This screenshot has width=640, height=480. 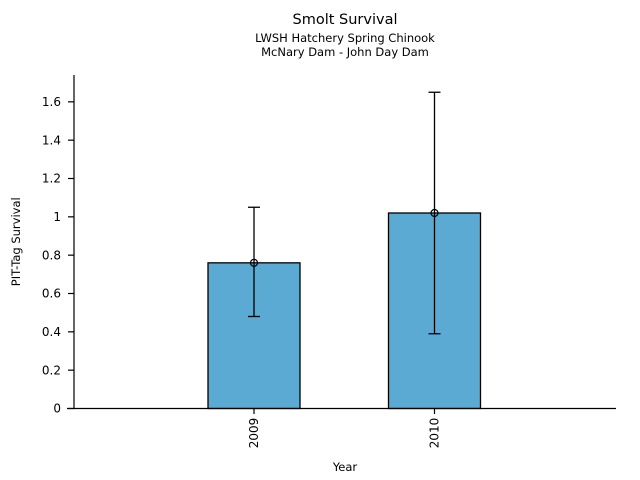 What do you see at coordinates (345, 52) in the screenshot?
I see `chart-subtitle-line2: McNary Dam - John Day Dam` at bounding box center [345, 52].